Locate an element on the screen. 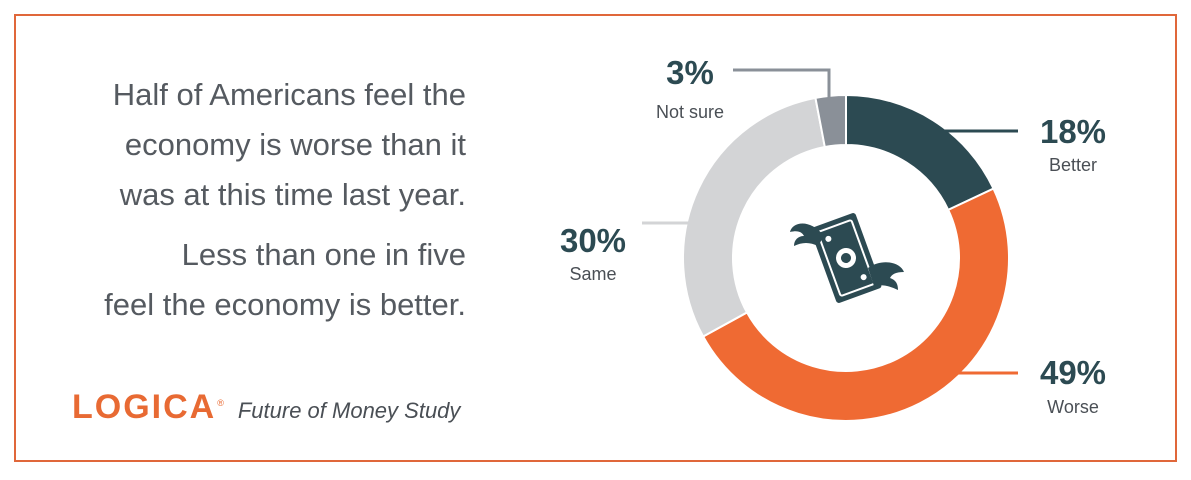 This screenshot has width=1191, height=480. registered-mark: ® is located at coordinates (220, 402).